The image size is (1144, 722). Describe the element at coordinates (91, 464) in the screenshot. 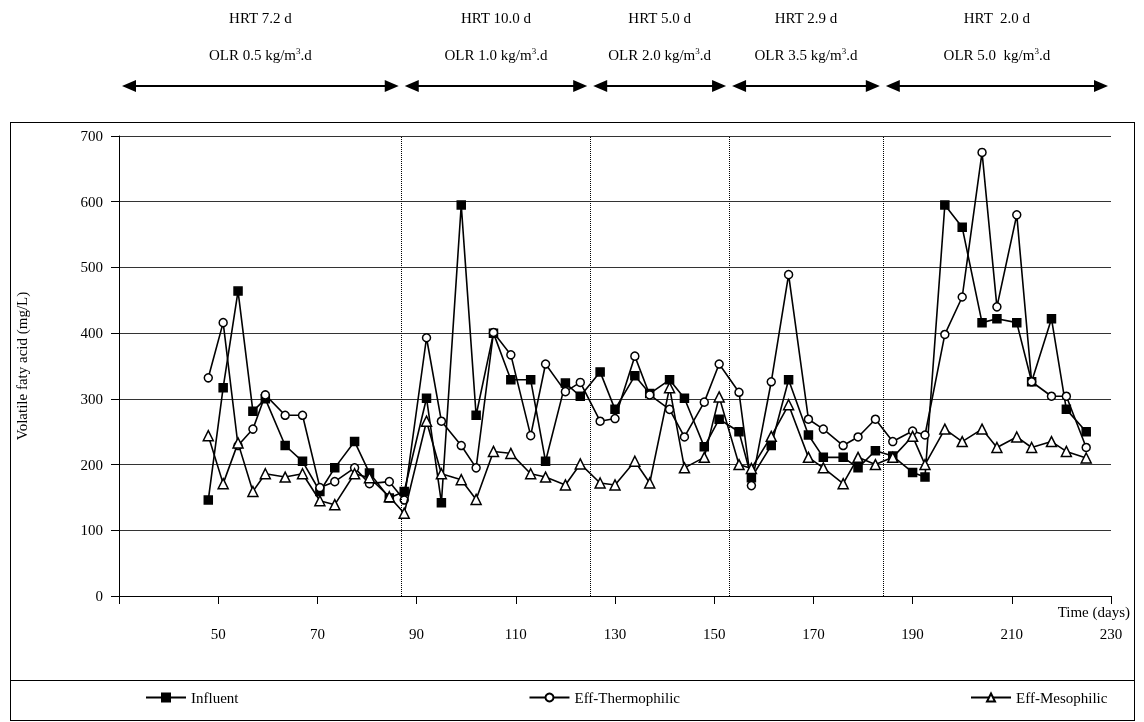

I see `y-tick-label: 200` at that location.